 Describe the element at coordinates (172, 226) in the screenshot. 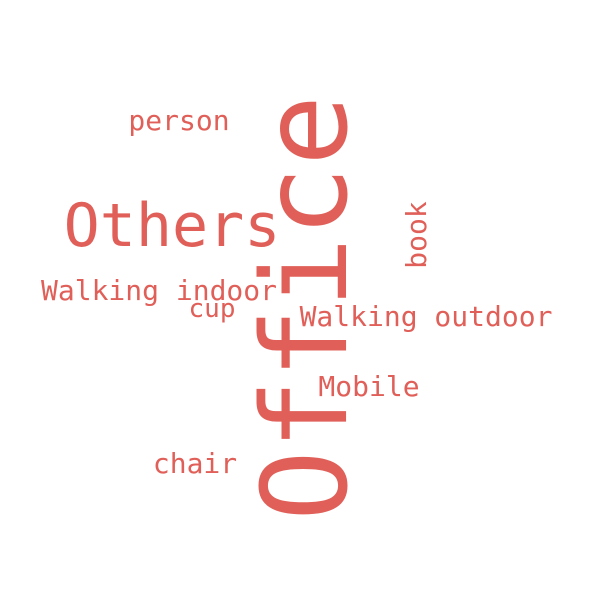

I see `word-others: Others` at that location.